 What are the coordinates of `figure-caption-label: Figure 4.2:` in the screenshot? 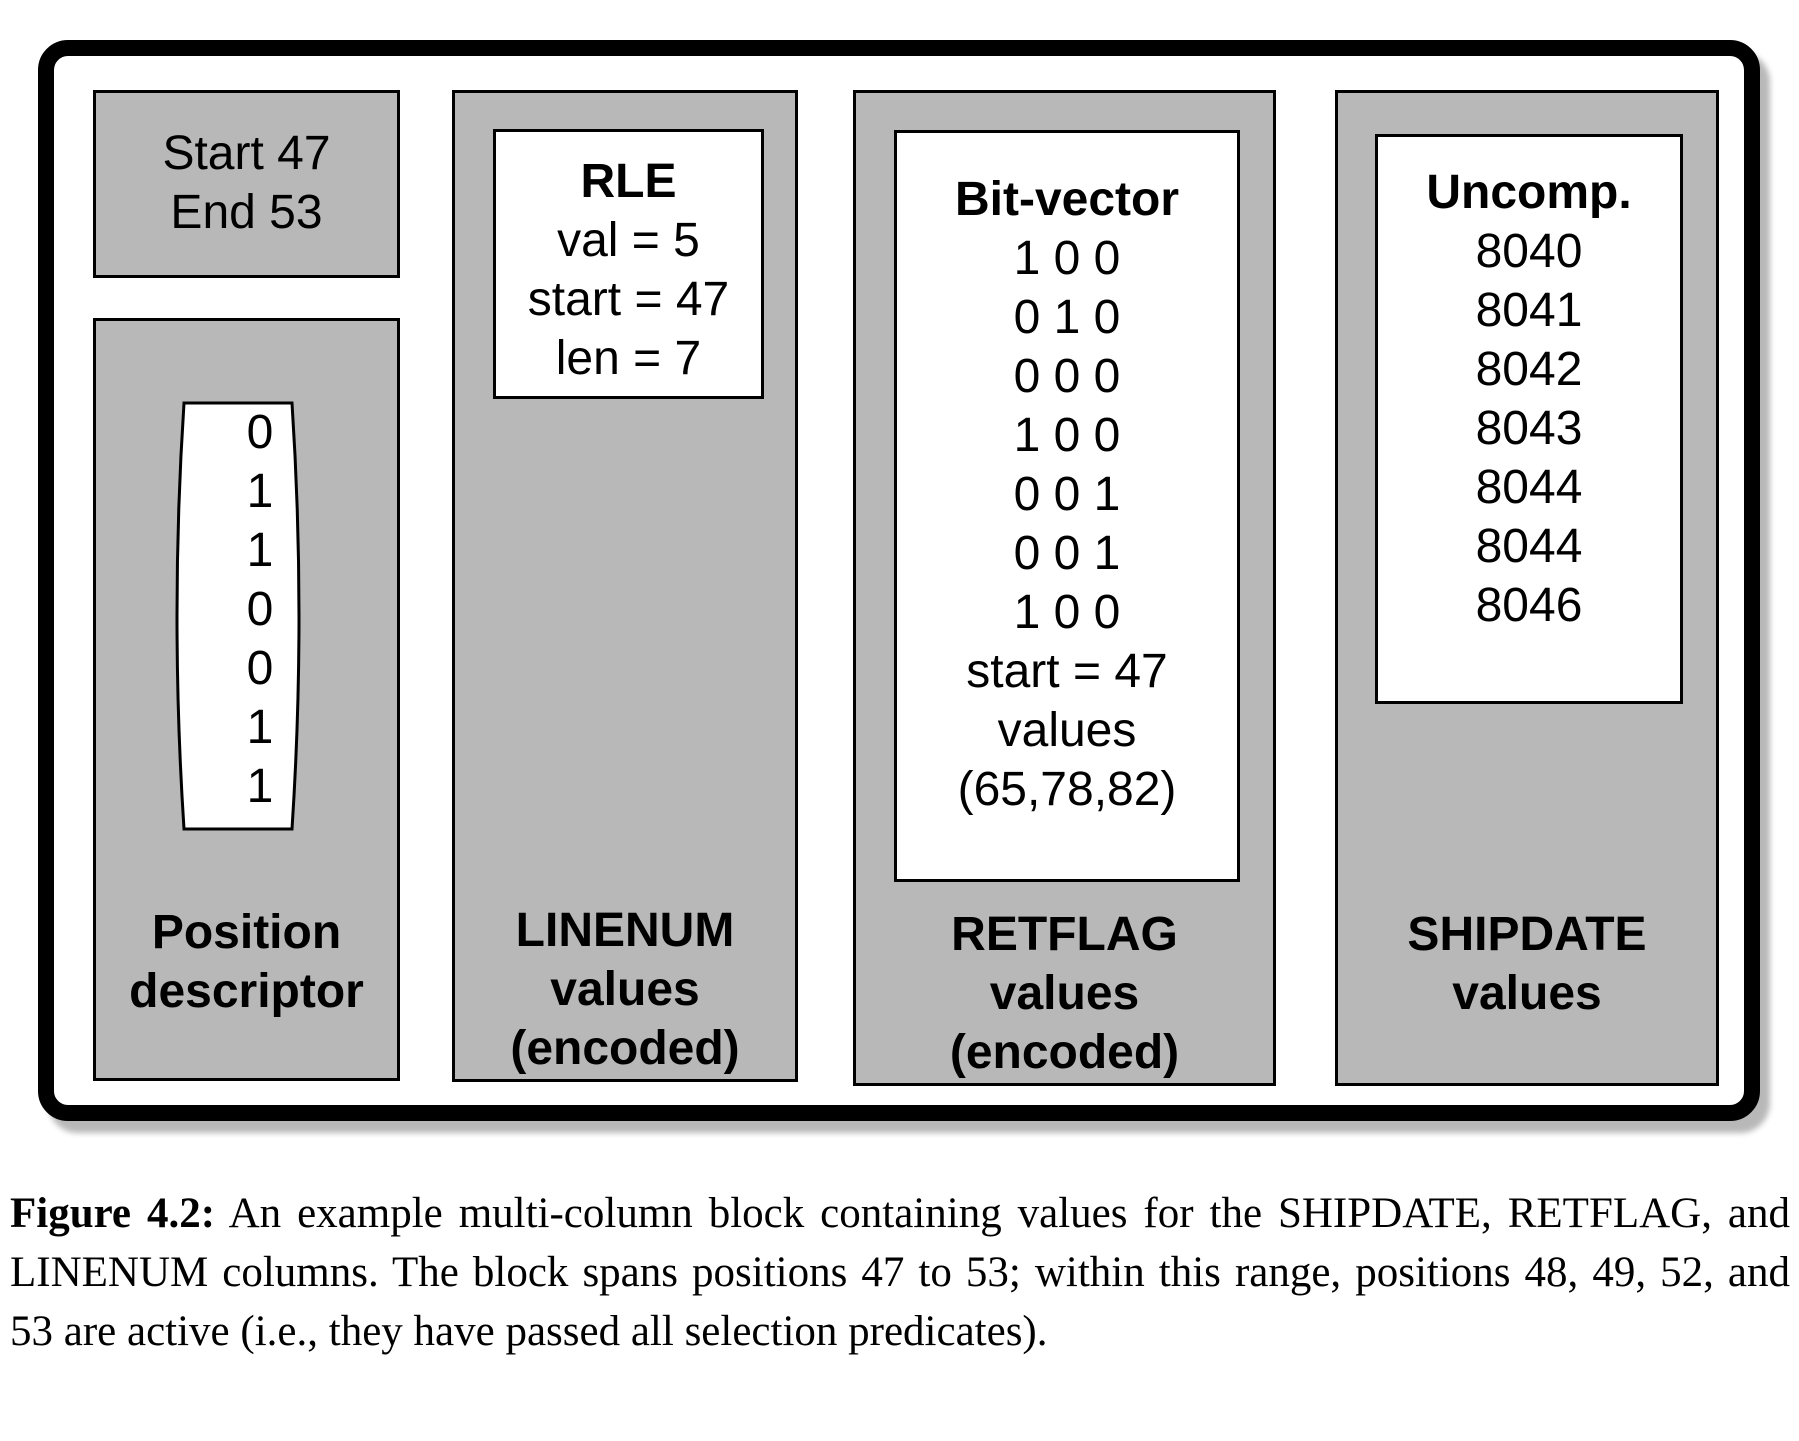 It's located at (113, 1213).